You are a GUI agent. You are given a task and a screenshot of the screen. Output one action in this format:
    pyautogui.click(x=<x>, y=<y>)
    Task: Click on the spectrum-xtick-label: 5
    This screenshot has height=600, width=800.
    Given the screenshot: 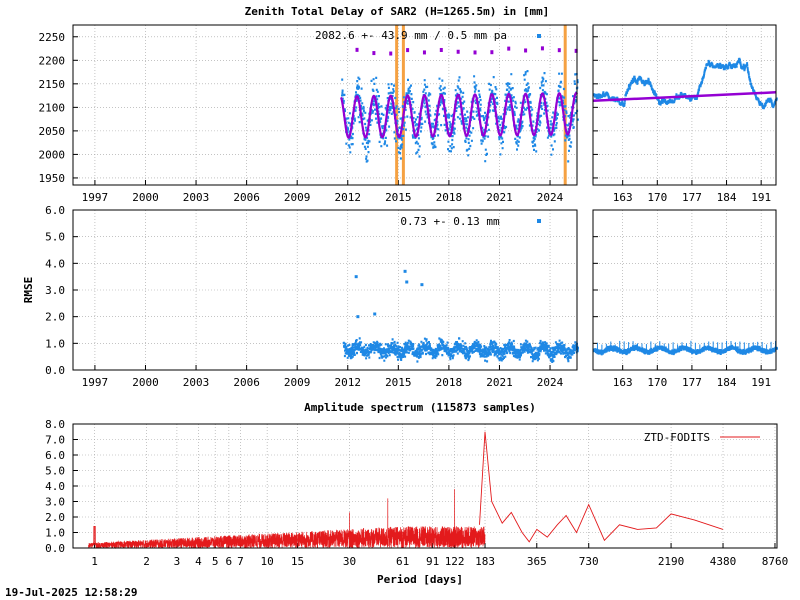 What is the action you would take?
    pyautogui.click(x=215, y=561)
    